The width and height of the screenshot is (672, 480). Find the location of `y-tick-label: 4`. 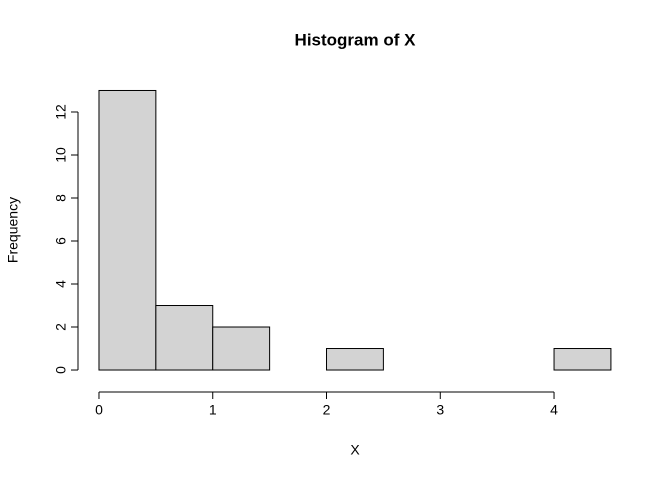

y-tick-label: 4 is located at coordinates (61, 284).